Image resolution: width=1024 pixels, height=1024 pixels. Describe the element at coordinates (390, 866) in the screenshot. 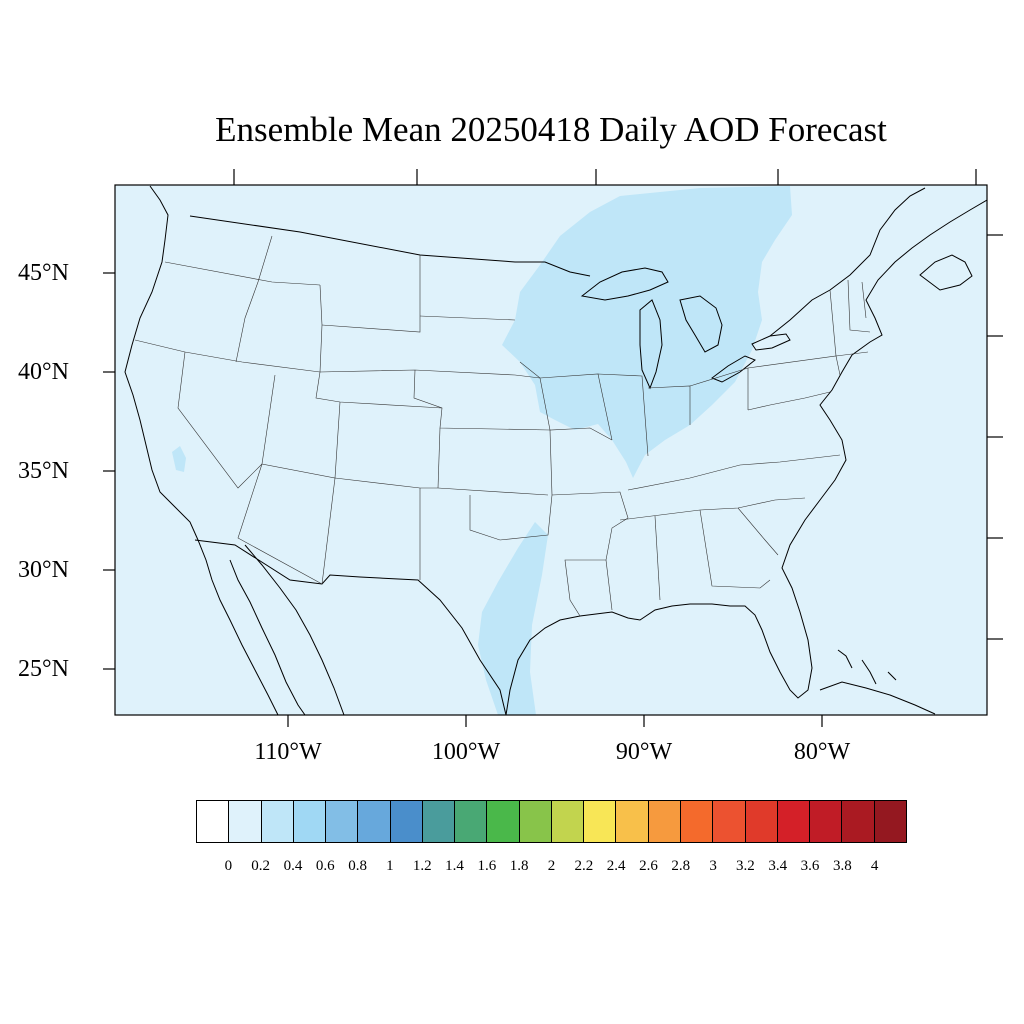

I see `colorbar-label: 1` at that location.